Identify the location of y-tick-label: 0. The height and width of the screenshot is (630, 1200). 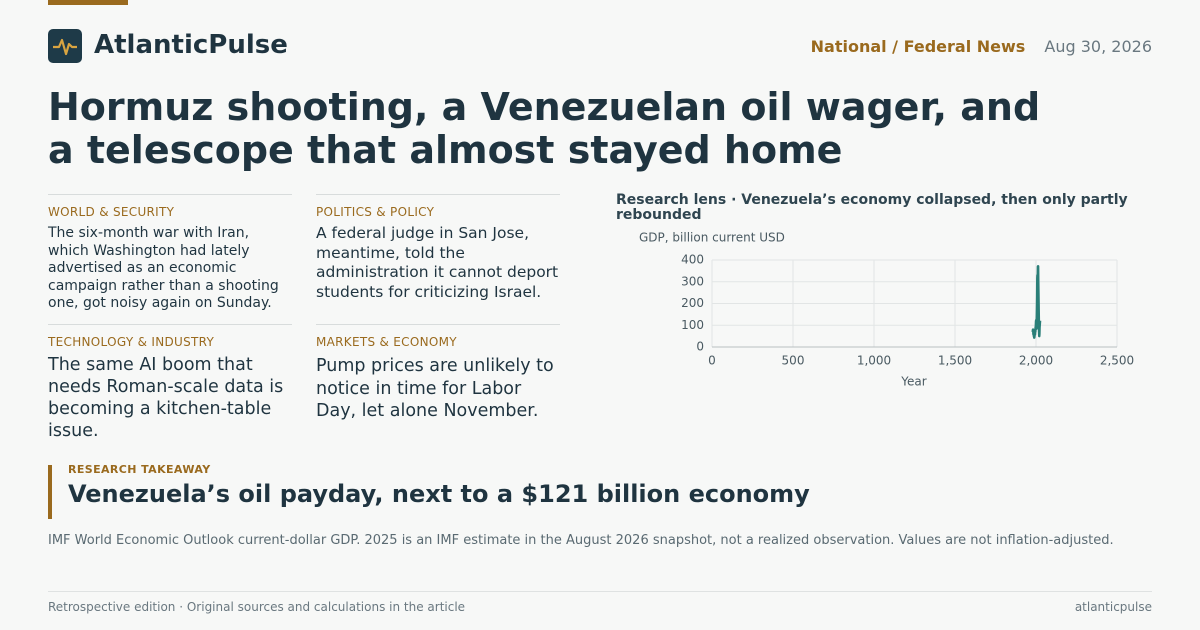
(700, 347).